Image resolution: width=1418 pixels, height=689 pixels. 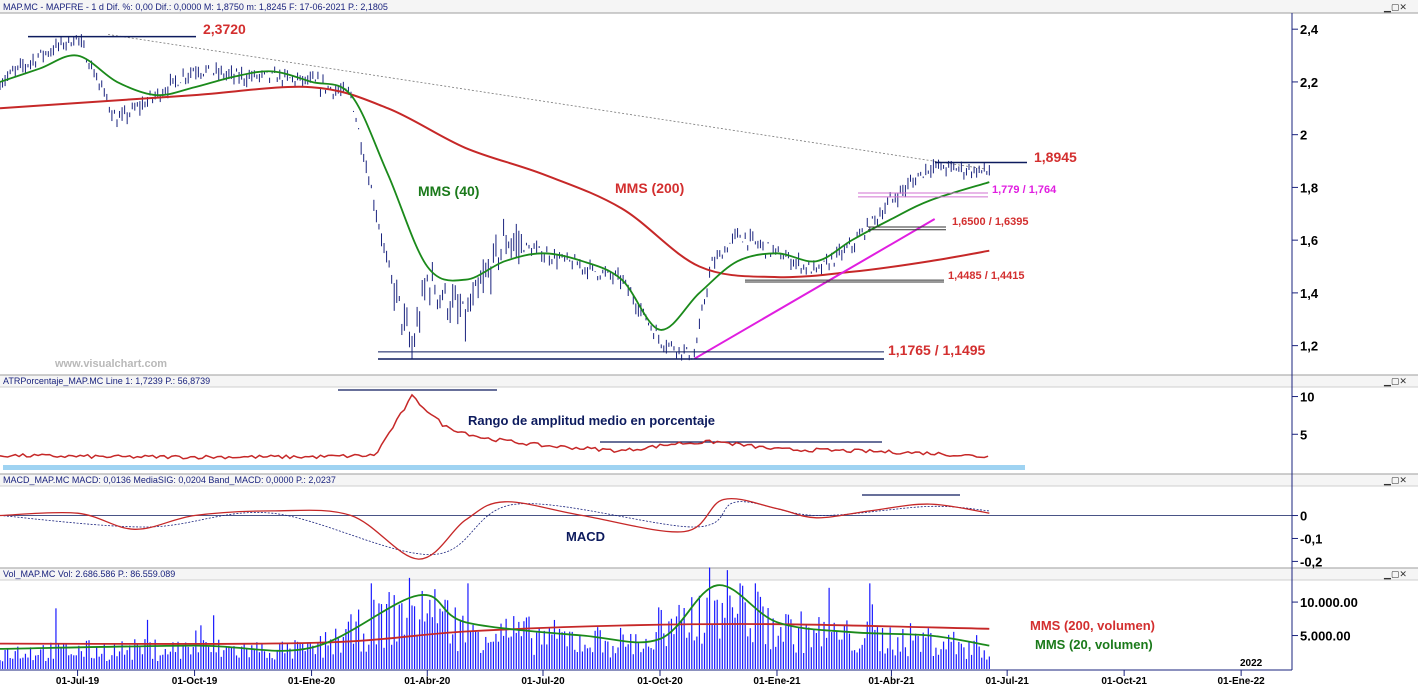 I want to click on atr-panel, so click(x=512, y=429).